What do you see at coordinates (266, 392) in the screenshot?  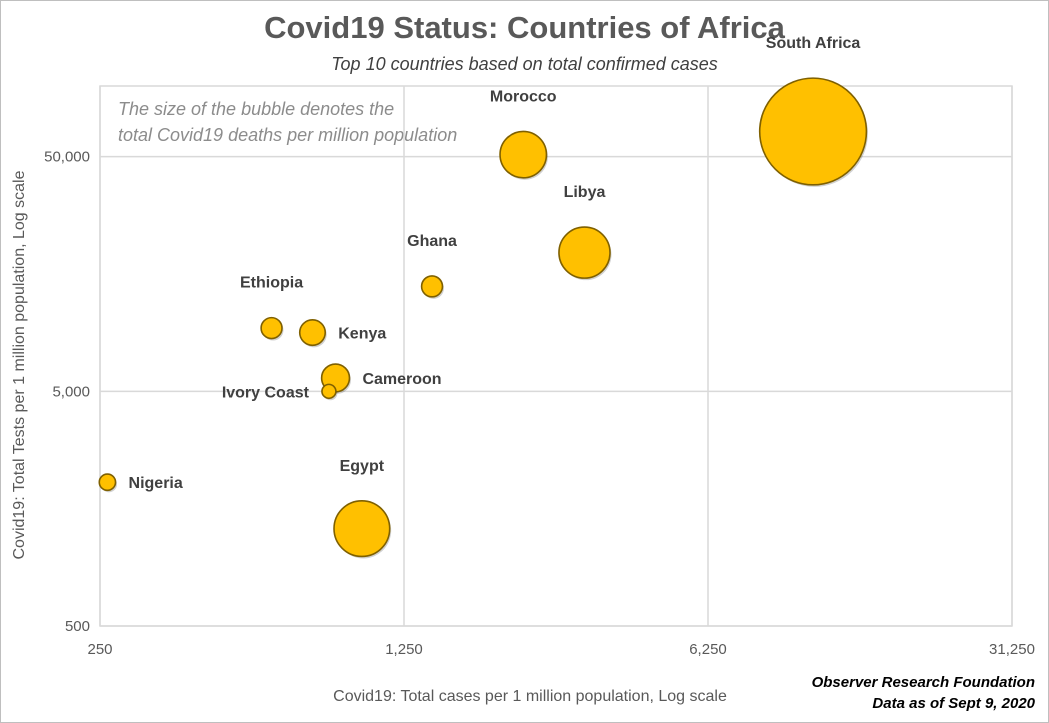 I see `bubble-label: Ivory Coast` at bounding box center [266, 392].